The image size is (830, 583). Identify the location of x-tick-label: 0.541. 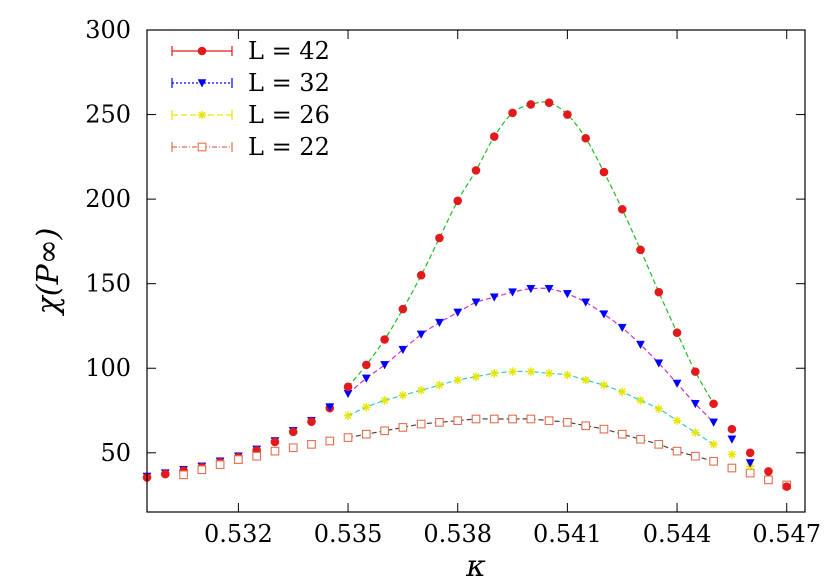
(567, 534).